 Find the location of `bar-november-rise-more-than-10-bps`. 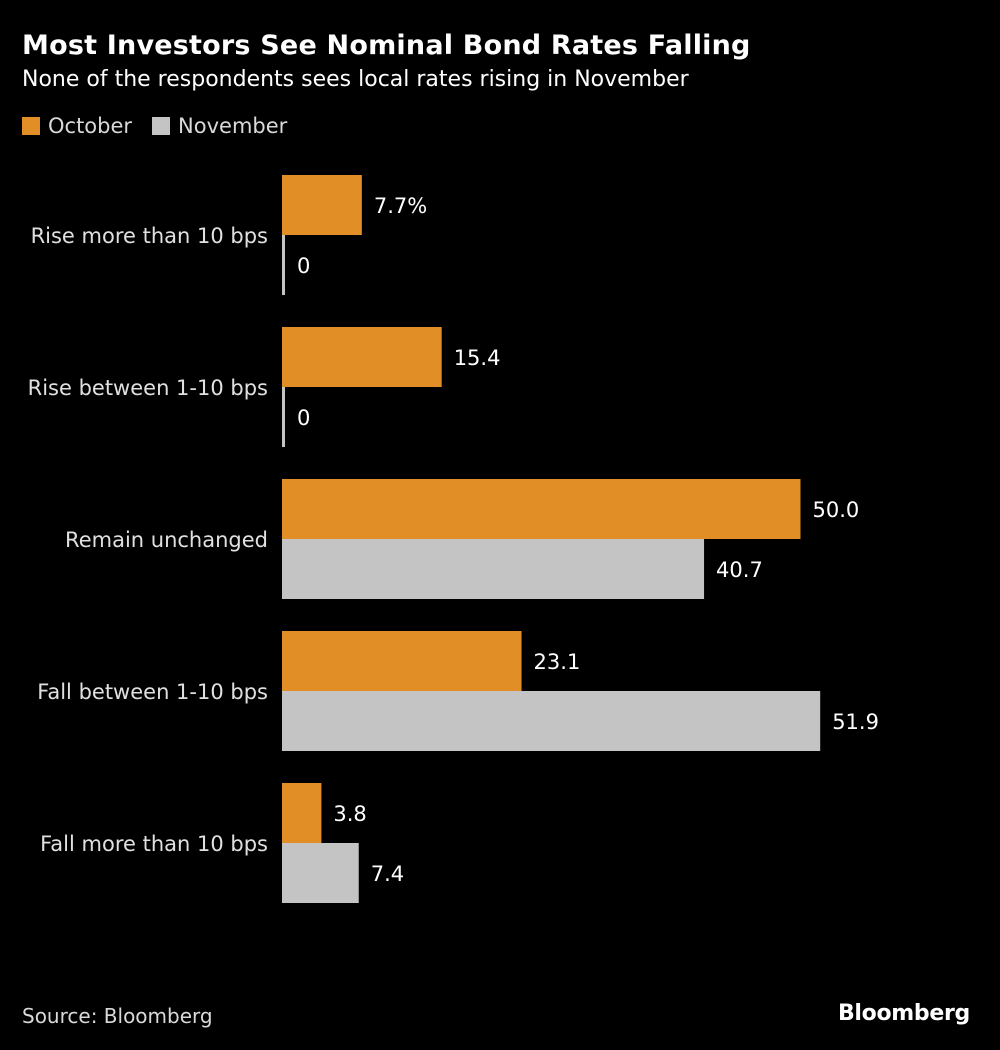

bar-november-rise-more-than-10-bps is located at coordinates (283, 265).